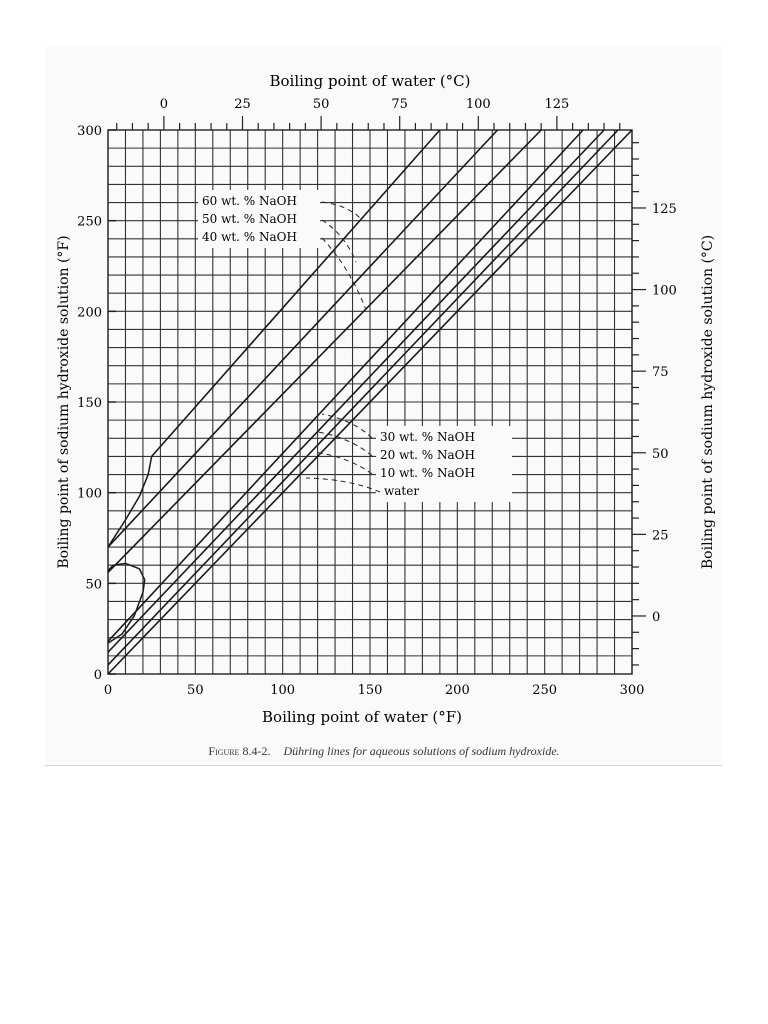 This screenshot has height=1024, width=768. I want to click on y2-tick-label: 25, so click(660, 535).